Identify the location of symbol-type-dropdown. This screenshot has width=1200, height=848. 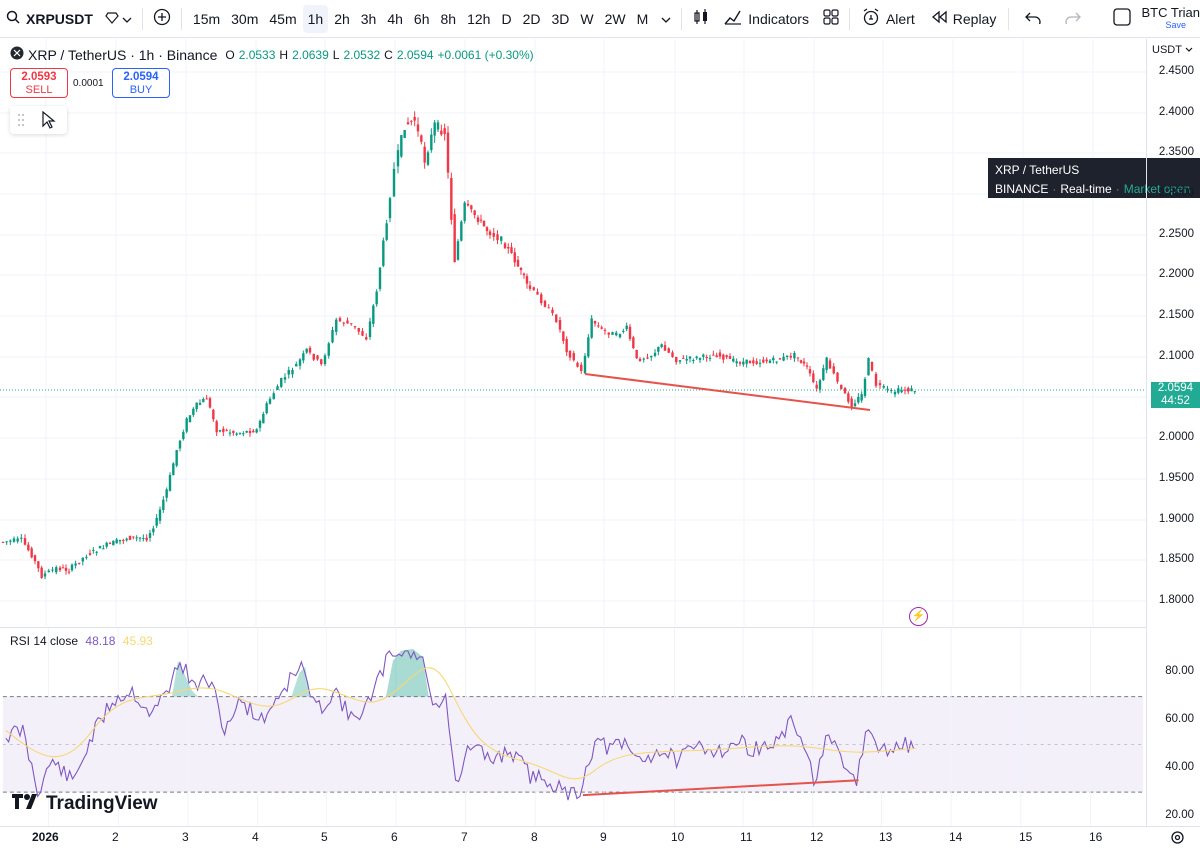
(118, 19).